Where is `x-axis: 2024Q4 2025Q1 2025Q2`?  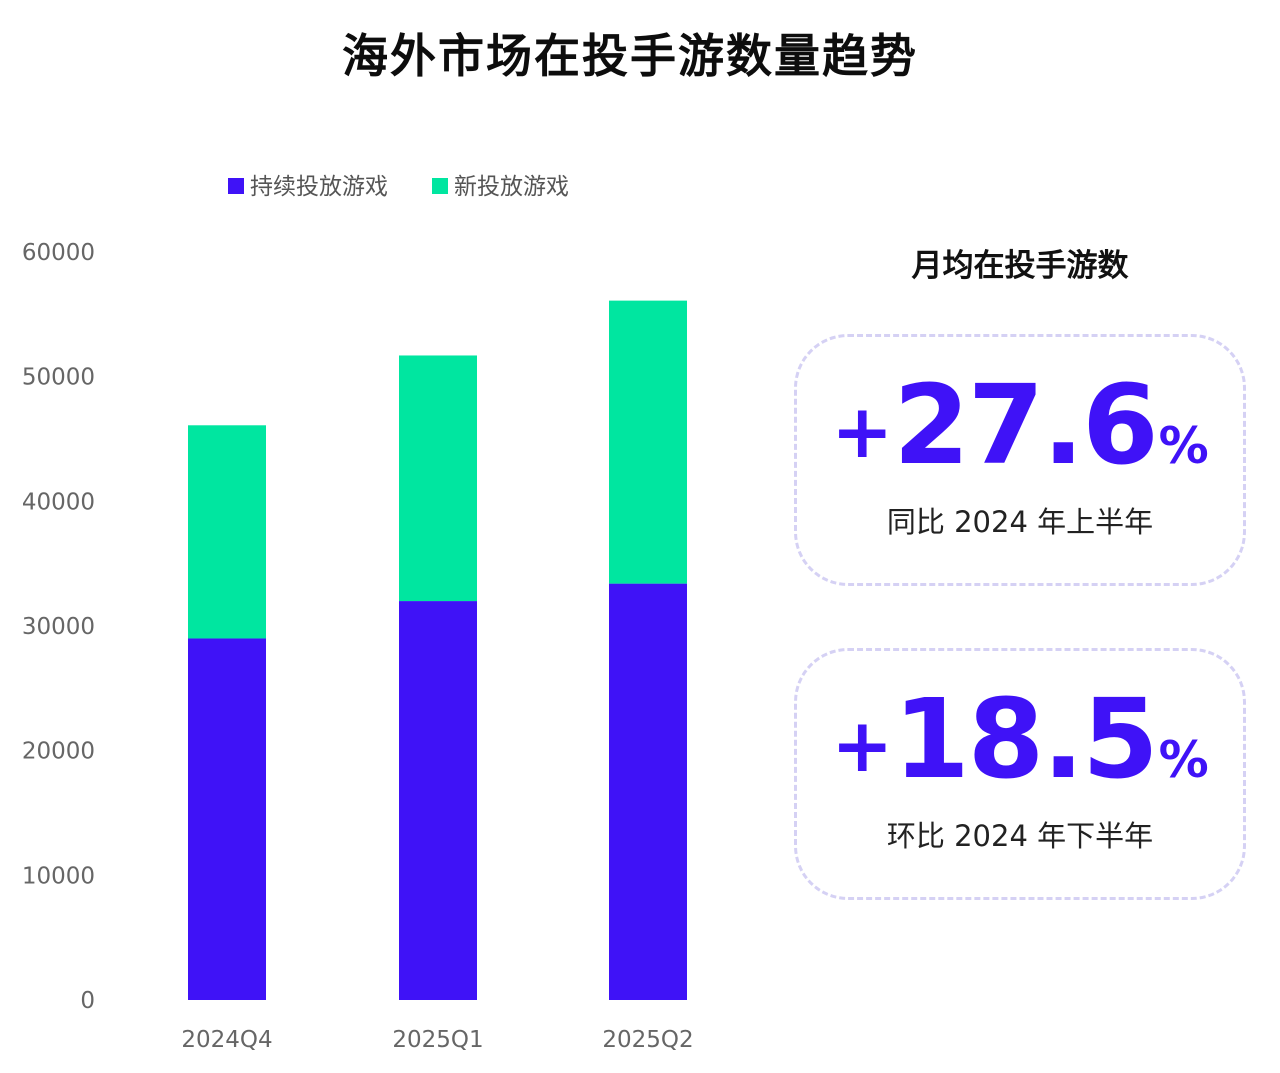
x-axis: 2024Q4 2025Q1 2025Q2 is located at coordinates (437, 1040).